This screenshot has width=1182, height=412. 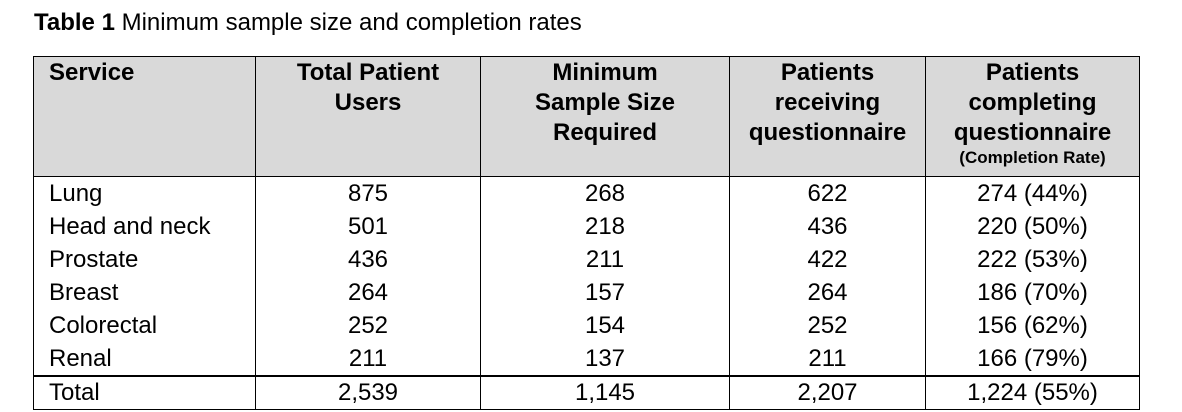 I want to click on header-patients-receiving: Patients receiving questionnaire, so click(x=827, y=116).